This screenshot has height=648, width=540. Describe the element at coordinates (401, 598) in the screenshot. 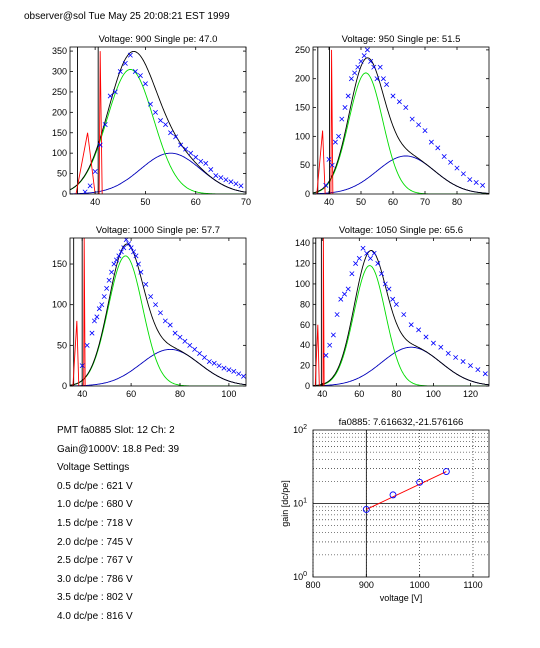

I see `x-axis-label: voltage [V]` at that location.